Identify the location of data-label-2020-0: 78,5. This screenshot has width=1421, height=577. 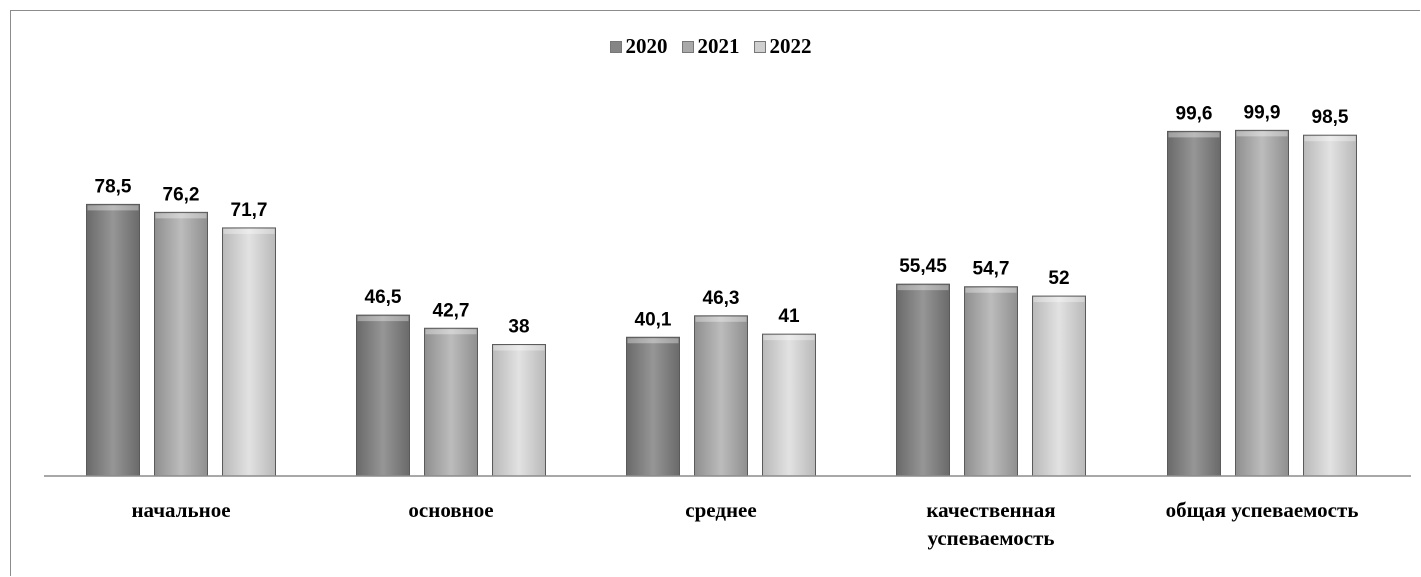
(113, 186).